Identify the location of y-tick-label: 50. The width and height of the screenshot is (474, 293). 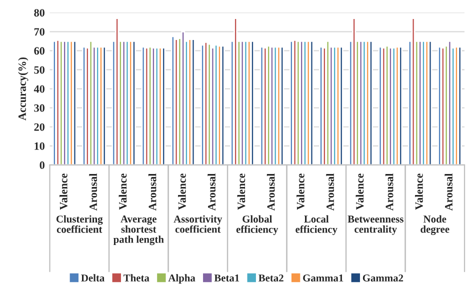
(39, 70).